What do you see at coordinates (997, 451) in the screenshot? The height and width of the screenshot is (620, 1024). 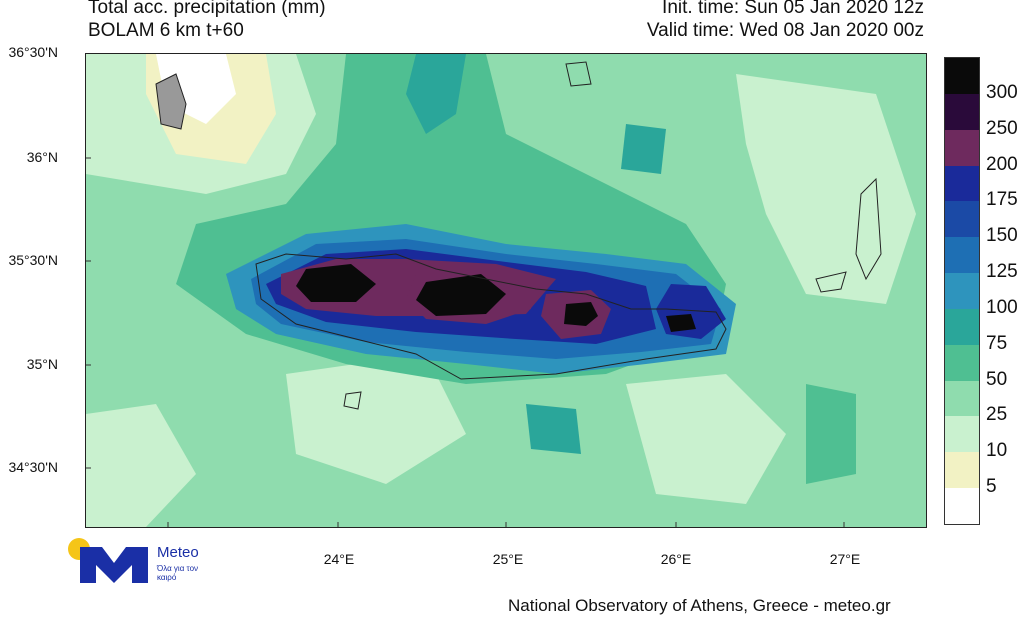 I see `legend-label: 10` at bounding box center [997, 451].